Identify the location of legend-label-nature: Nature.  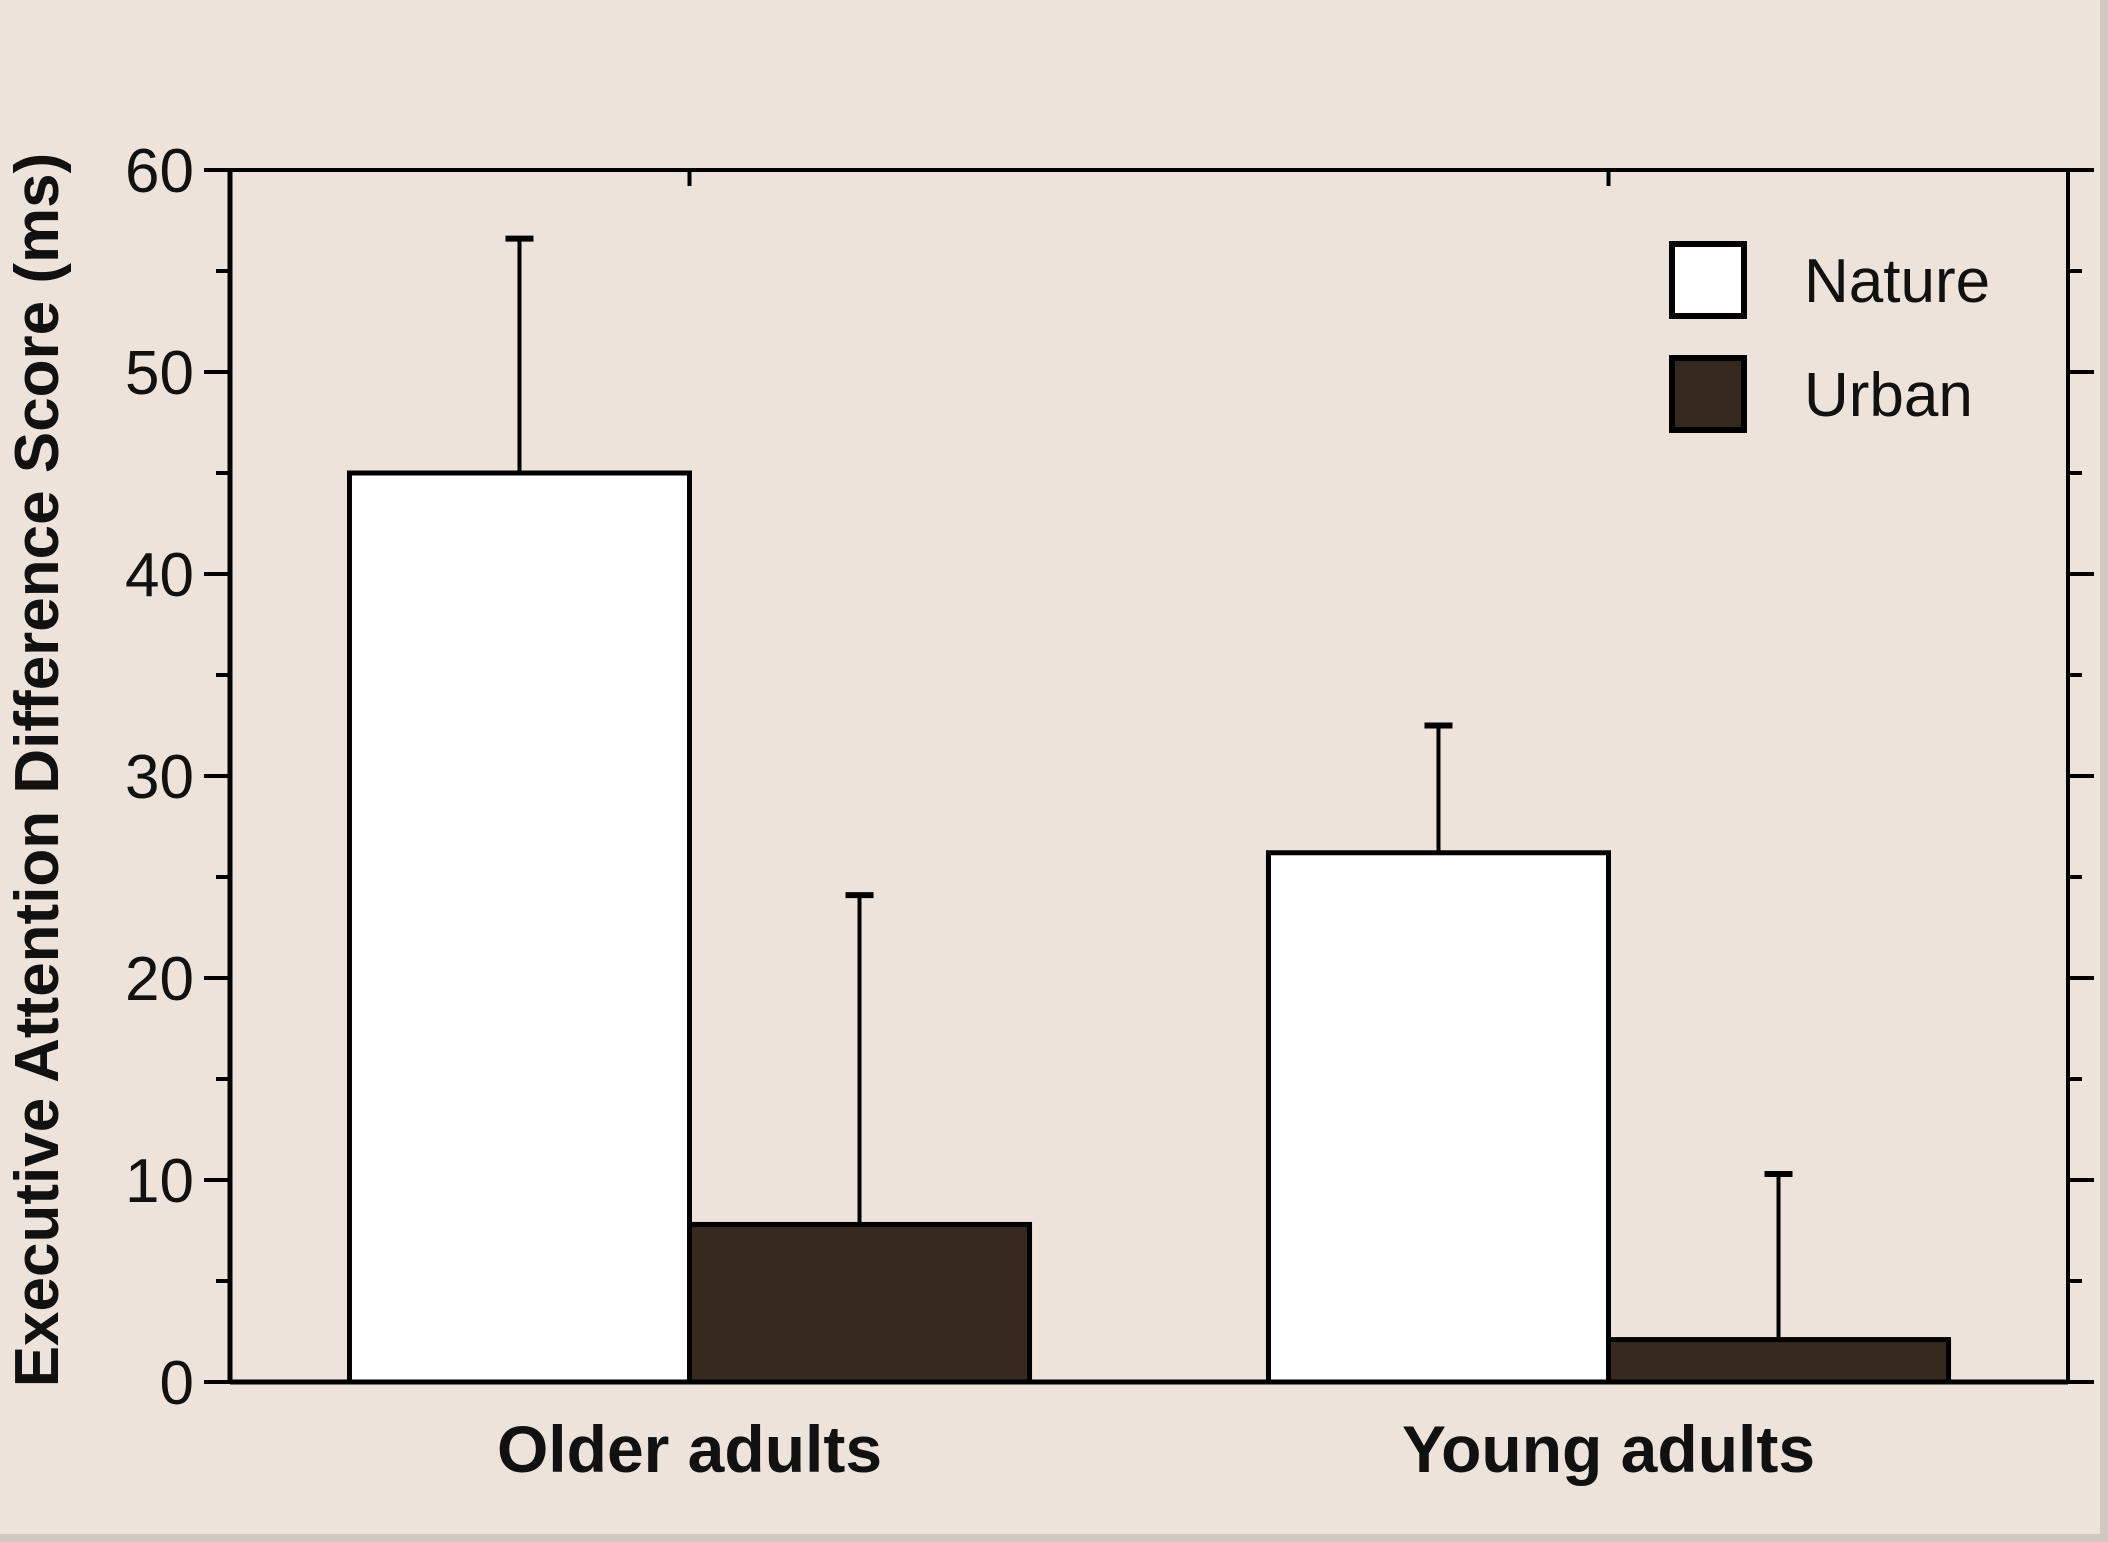
(1897, 281).